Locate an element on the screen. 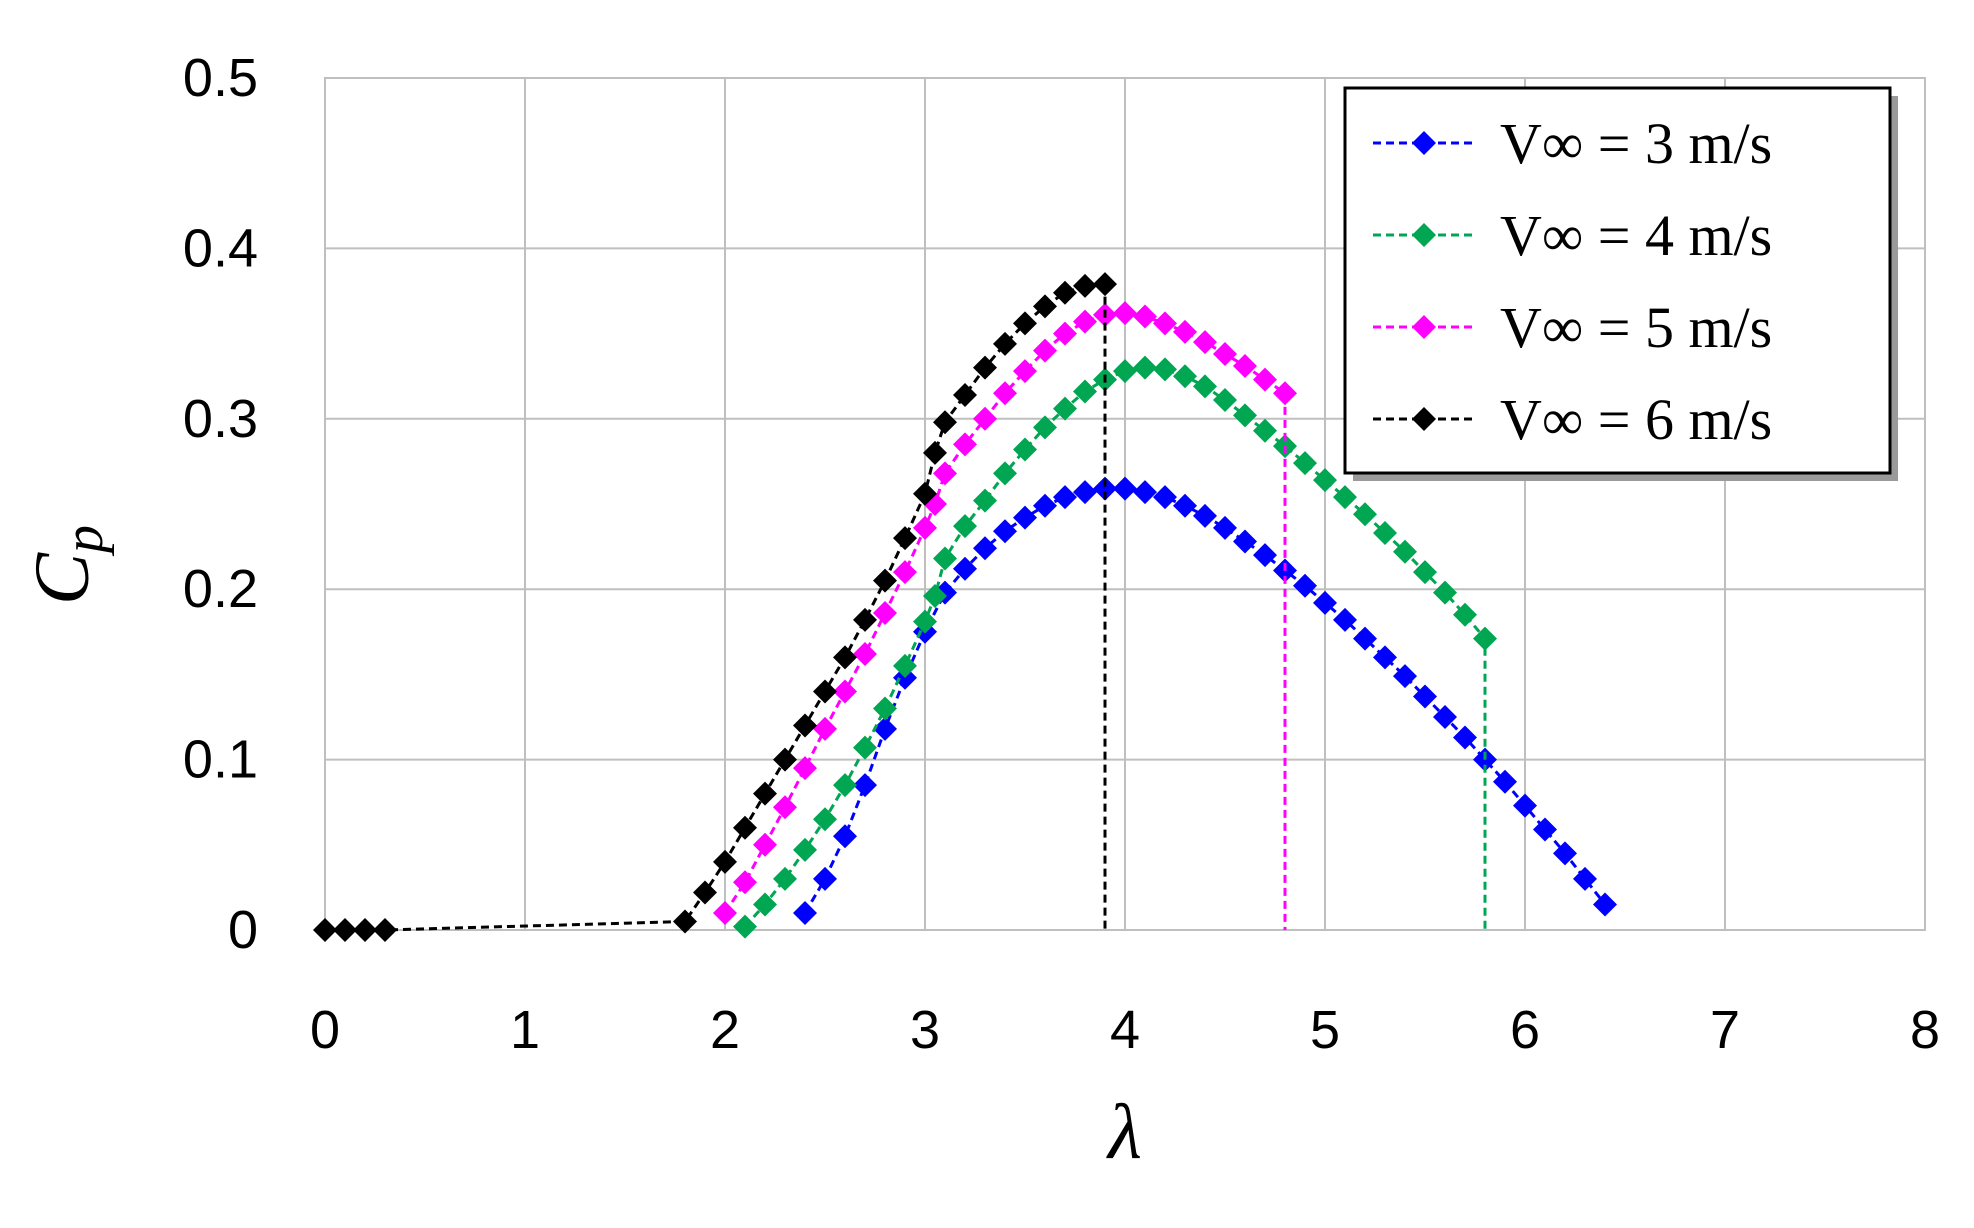 This screenshot has width=1974, height=1228. y-tick-label: 0.5 is located at coordinates (220, 78).